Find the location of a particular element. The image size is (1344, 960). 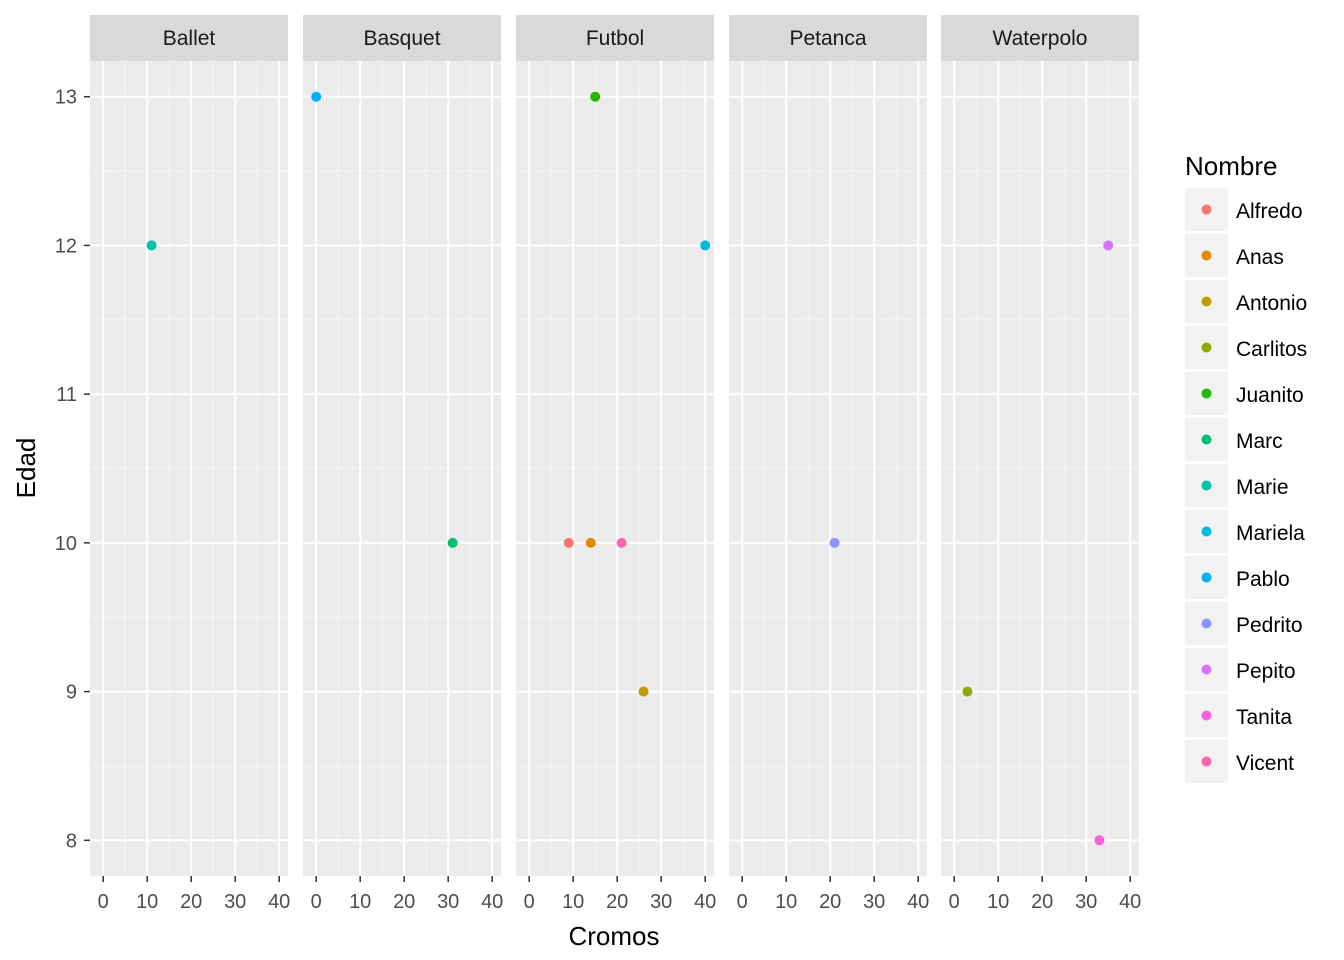

y-axis-title: Edad is located at coordinates (26, 468).